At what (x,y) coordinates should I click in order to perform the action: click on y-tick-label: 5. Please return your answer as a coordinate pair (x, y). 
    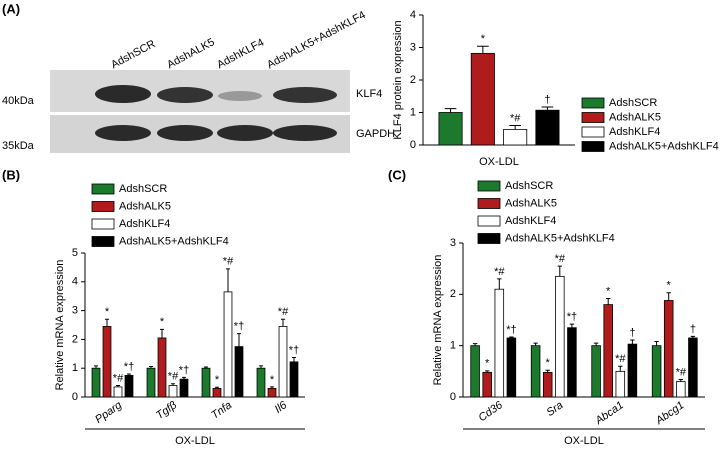
    Looking at the image, I should click on (75, 253).